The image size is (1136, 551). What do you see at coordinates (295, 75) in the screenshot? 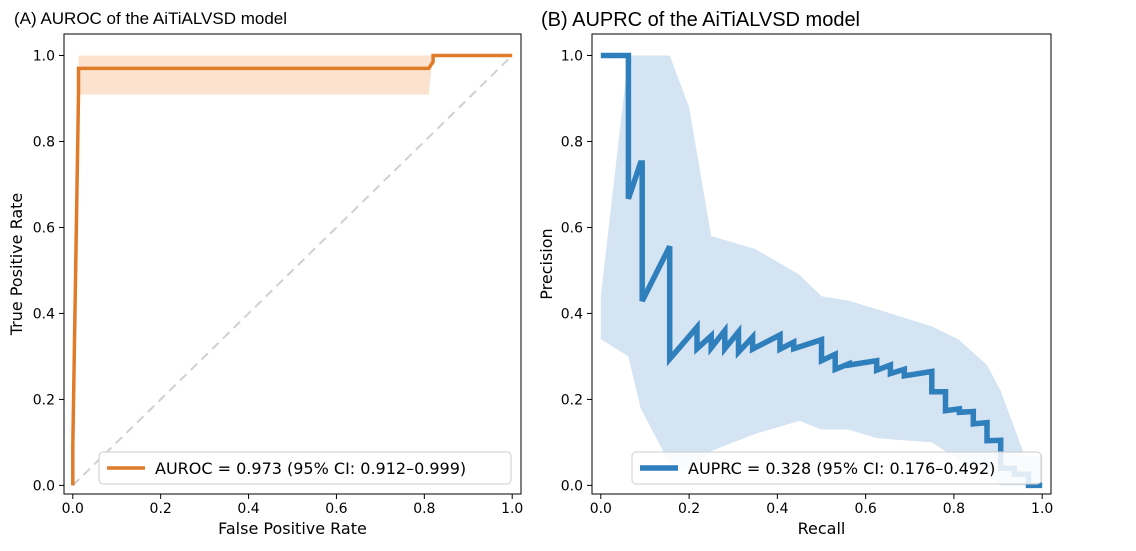
I see `ci-band` at bounding box center [295, 75].